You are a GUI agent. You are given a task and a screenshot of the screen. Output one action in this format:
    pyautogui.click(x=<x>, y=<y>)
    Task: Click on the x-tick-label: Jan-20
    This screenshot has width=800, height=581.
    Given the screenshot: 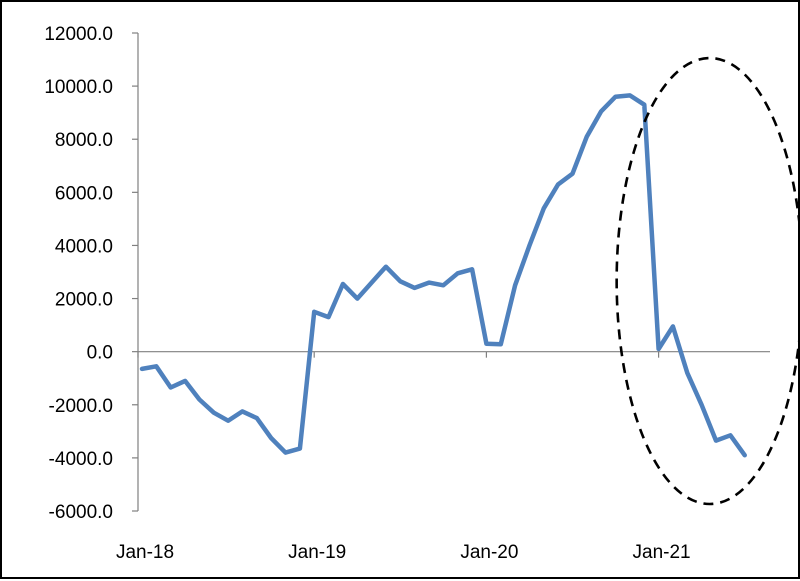 What is the action you would take?
    pyautogui.click(x=489, y=552)
    